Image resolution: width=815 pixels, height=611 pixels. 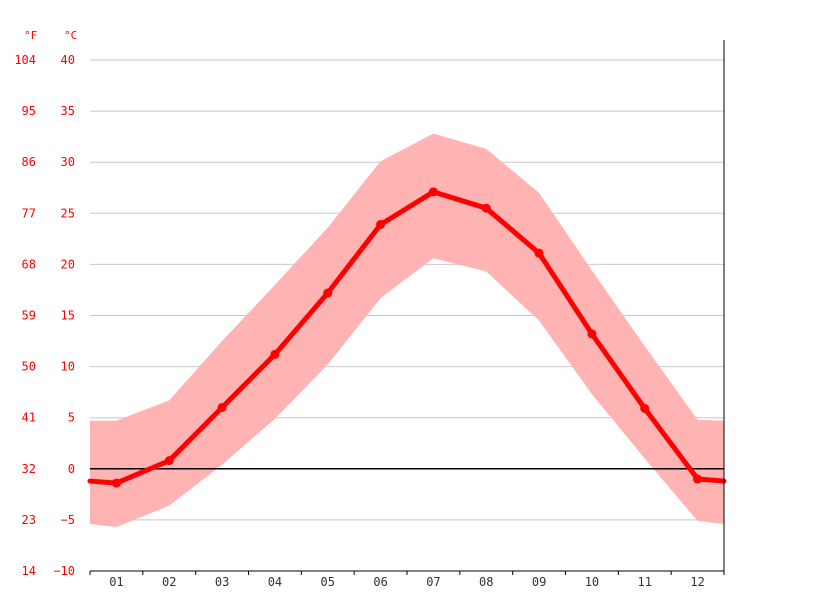 I want to click on y-tick-label-fahrenheit: 14, so click(x=29, y=571).